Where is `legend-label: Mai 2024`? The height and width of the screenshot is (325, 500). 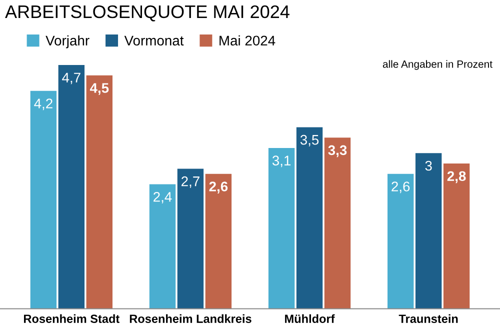
legend-label: Mai 2024 is located at coordinates (248, 40).